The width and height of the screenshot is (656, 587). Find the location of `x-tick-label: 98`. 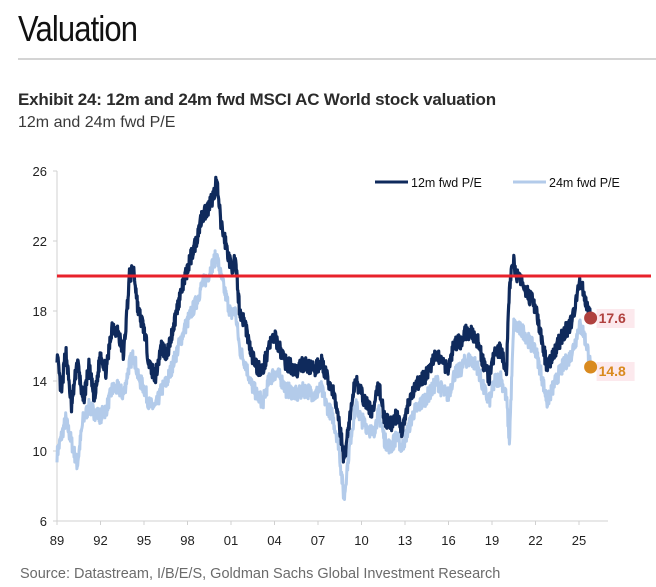

x-tick-label: 98 is located at coordinates (187, 540).